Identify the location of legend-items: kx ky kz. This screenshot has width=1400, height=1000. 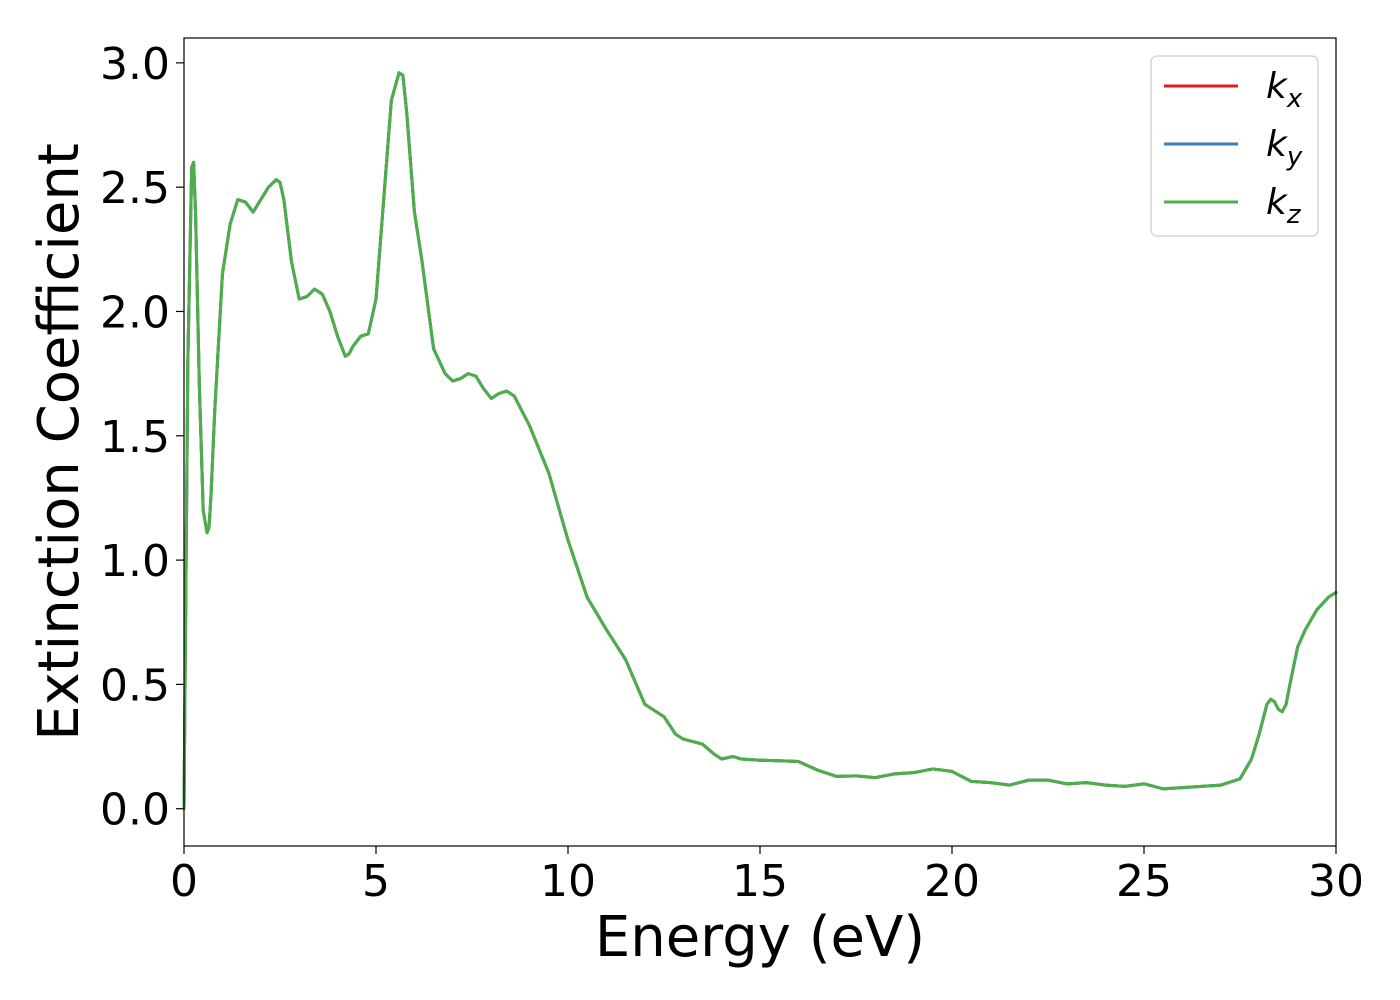
(1233, 148).